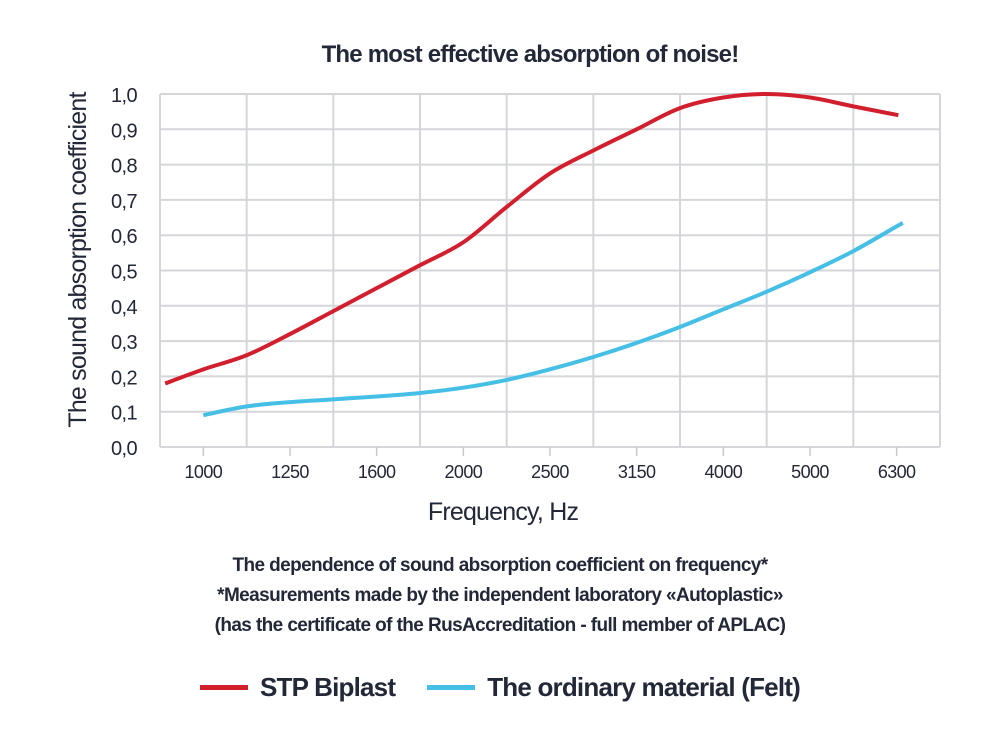 Image resolution: width=1000 pixels, height=750 pixels. I want to click on legend-item-felt: The ordinary material (Felt), so click(614, 687).